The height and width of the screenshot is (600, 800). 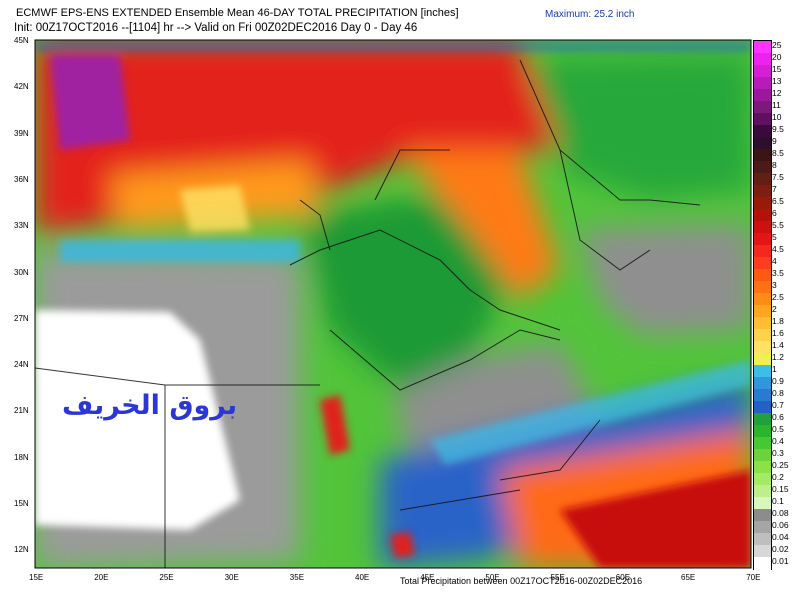 I want to click on legend-level-label: 11, so click(x=776, y=105).